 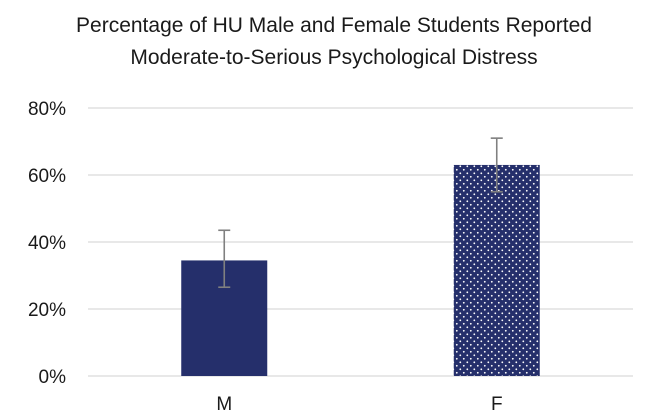 I want to click on error-bar-F, so click(x=496, y=165).